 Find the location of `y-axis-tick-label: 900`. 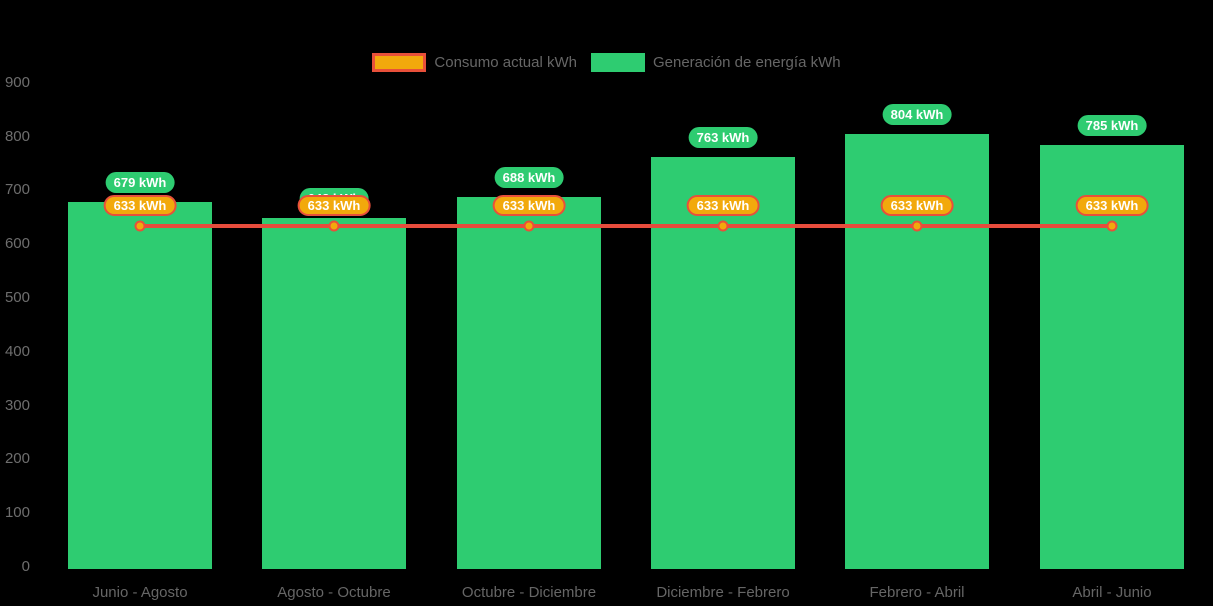

y-axis-tick-label: 900 is located at coordinates (17, 82).